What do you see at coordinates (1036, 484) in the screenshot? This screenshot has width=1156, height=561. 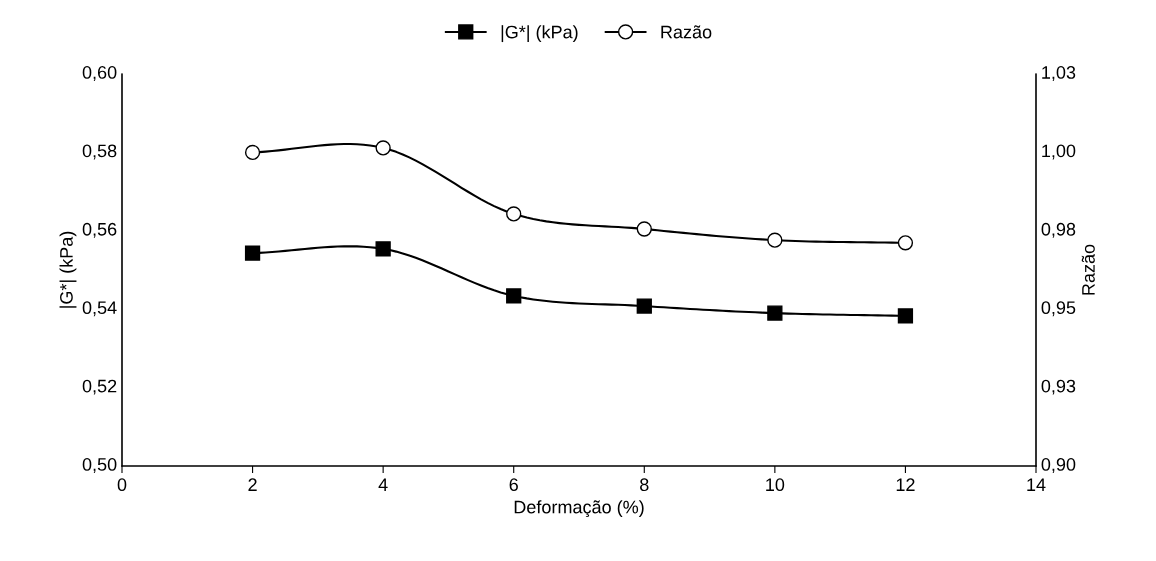 I see `x-tick-label: 14` at bounding box center [1036, 484].